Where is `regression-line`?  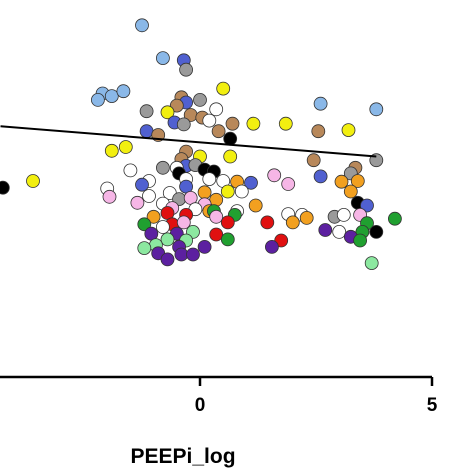 regression-line is located at coordinates (188, 141).